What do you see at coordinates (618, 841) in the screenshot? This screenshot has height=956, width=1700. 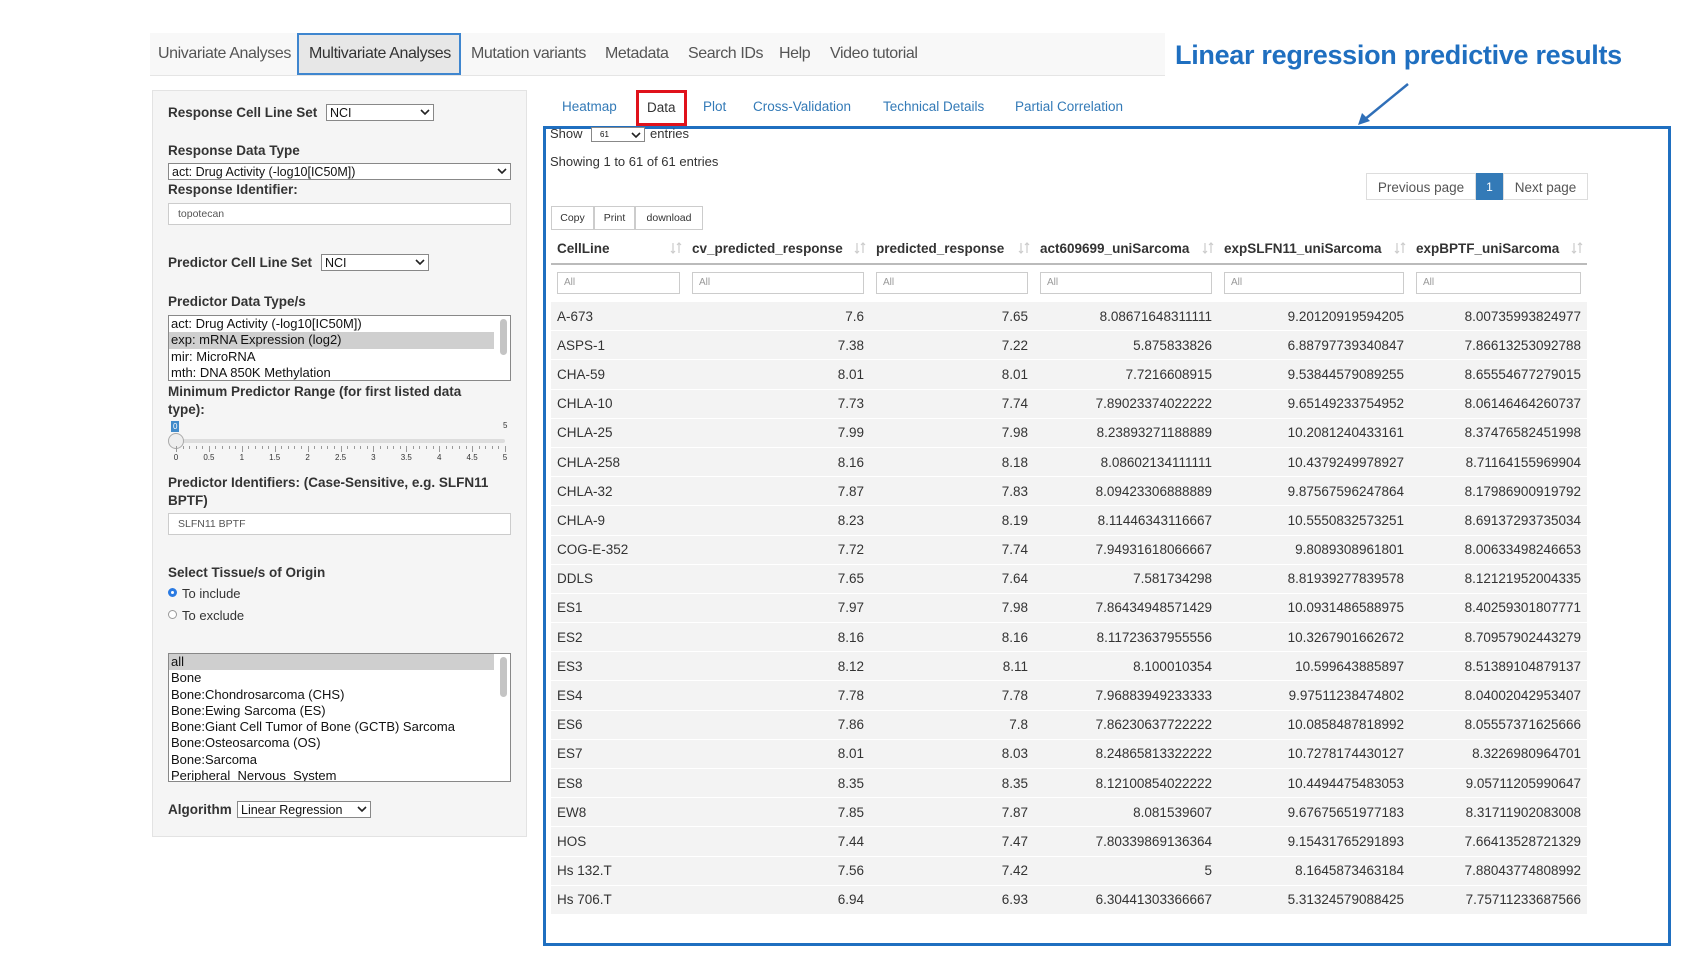 I see `table-cell: HOS` at bounding box center [618, 841].